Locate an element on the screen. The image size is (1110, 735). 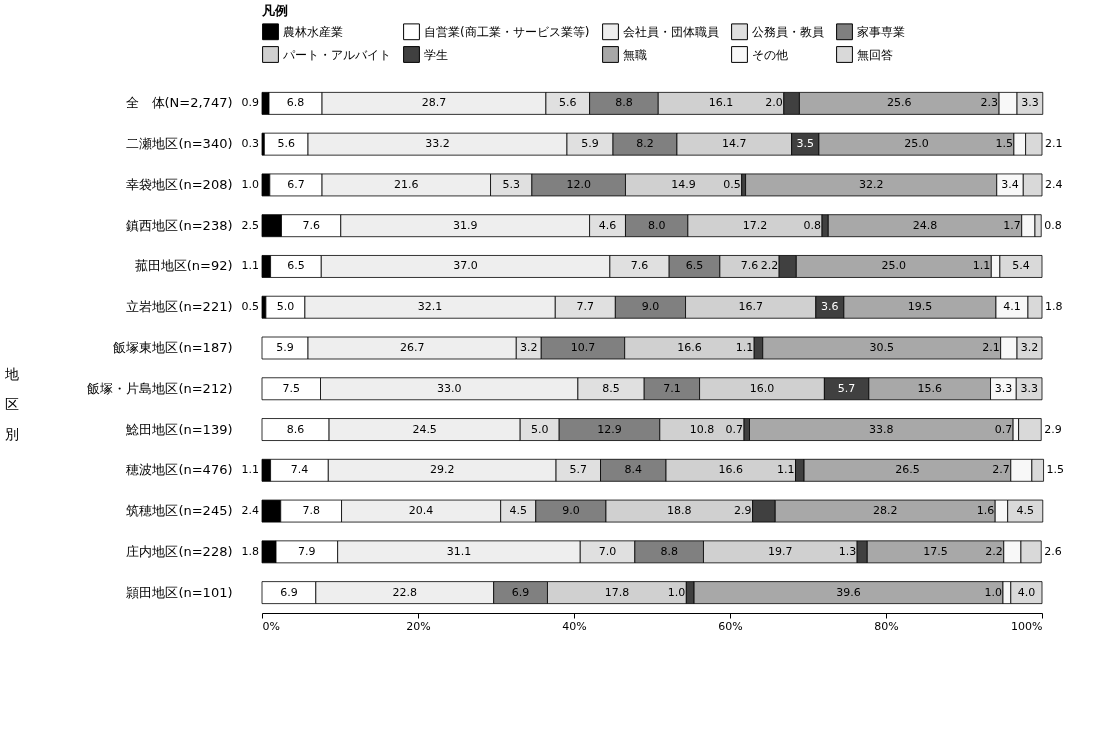
data-label: 17.5 is located at coordinates (935, 551).